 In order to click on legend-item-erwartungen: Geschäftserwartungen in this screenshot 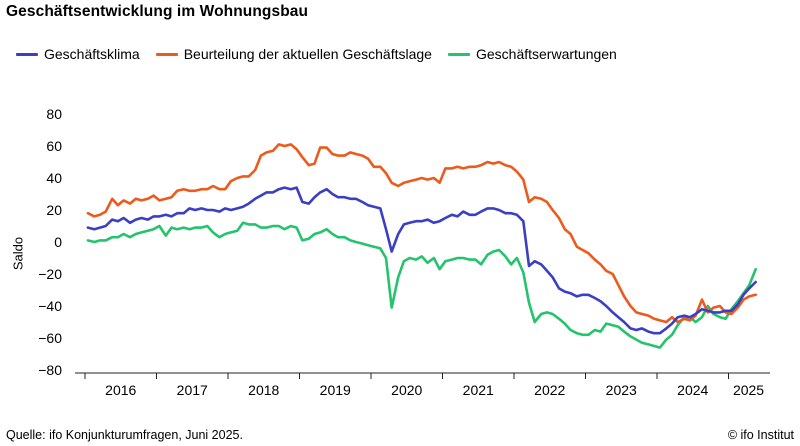, I will do `click(532, 54)`.